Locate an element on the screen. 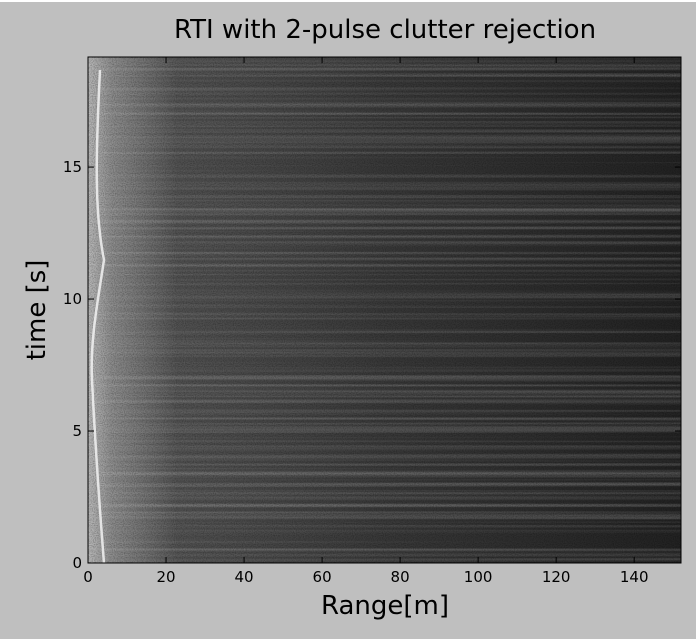  x-tick-label: 60 is located at coordinates (322, 577).